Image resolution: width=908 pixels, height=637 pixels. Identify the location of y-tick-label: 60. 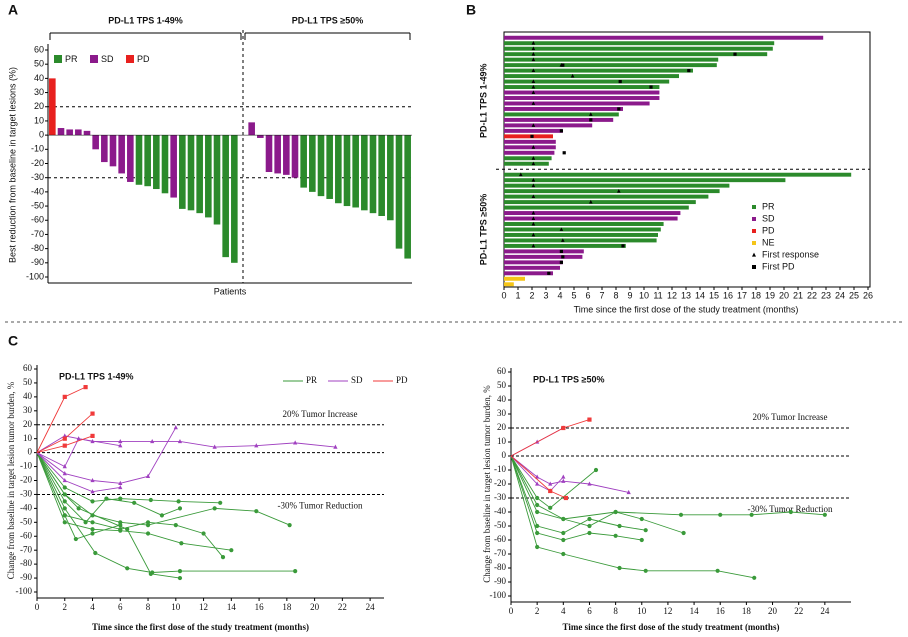
(28, 368).